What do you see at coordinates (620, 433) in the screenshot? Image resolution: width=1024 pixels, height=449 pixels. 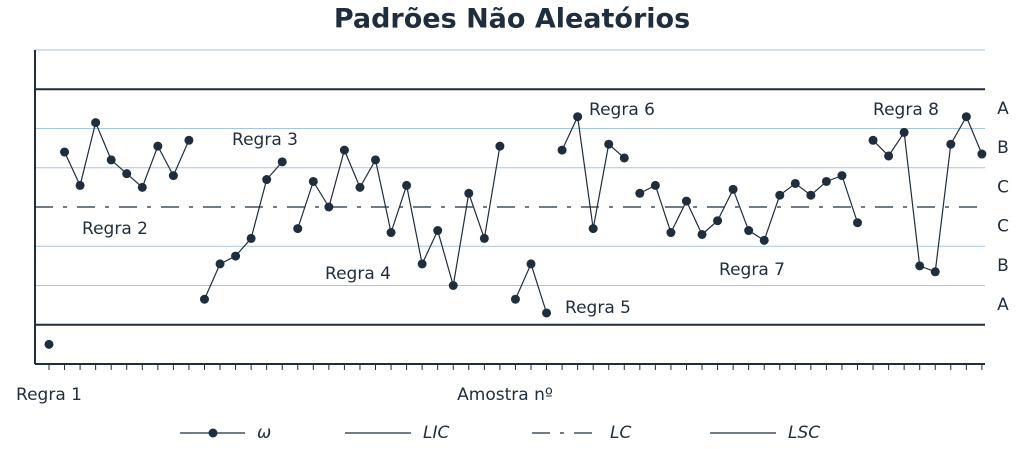 I see `legend-label: LC` at bounding box center [620, 433].